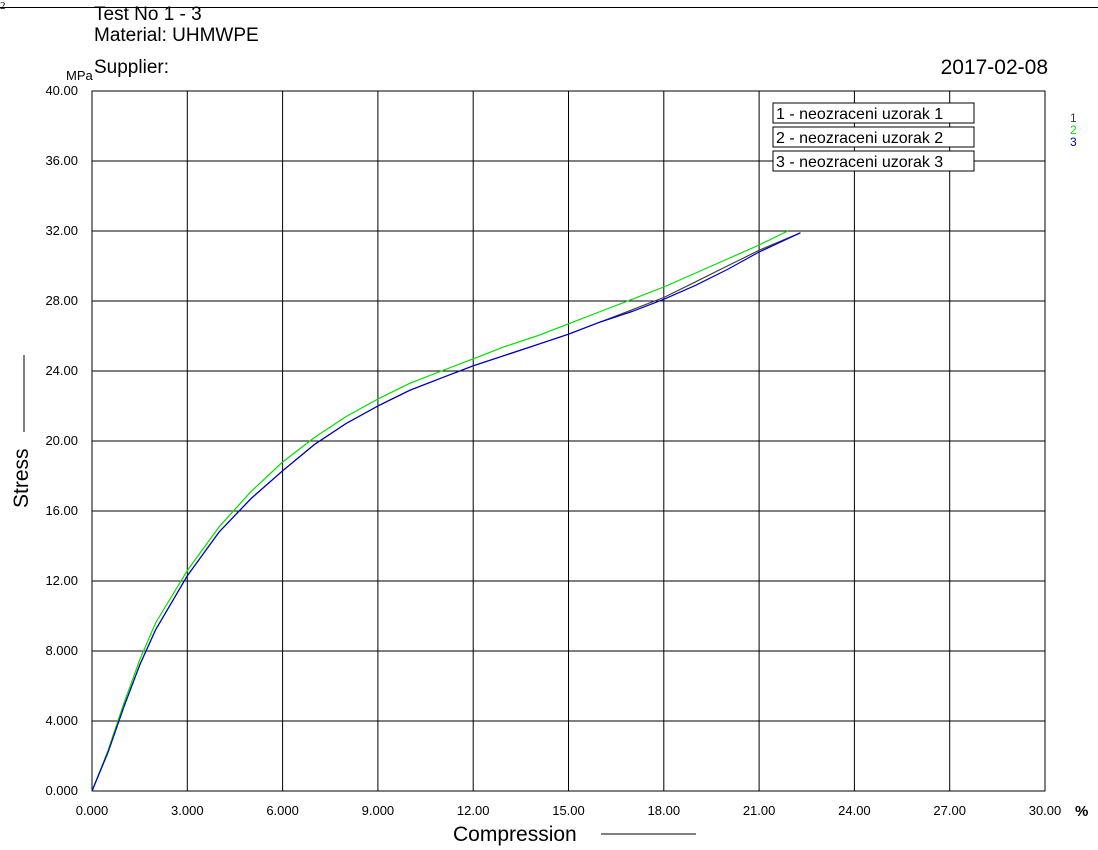 This screenshot has width=1098, height=850. Describe the element at coordinates (854, 810) in the screenshot. I see `x-tick-label: 24.00` at that location.